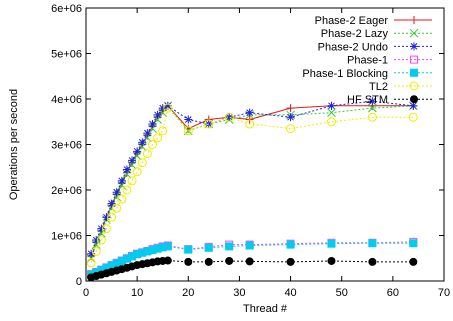  Describe the element at coordinates (14, 144) in the screenshot. I see `y-axis-title: Operations per second` at that location.